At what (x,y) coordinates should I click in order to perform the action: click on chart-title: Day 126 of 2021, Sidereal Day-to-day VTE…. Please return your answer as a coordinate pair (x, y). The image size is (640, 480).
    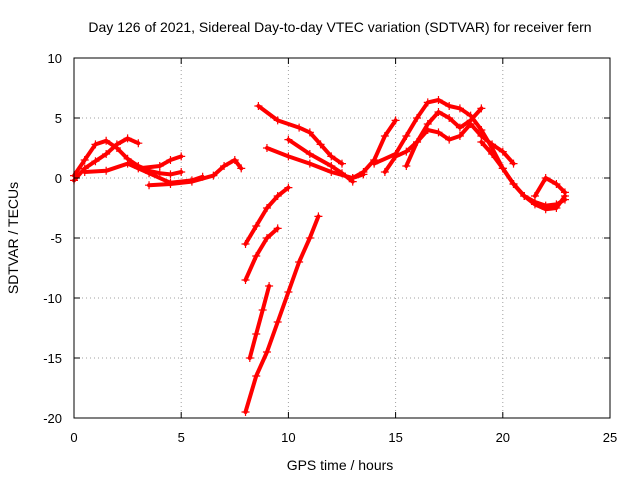
    Looking at the image, I should click on (339, 27).